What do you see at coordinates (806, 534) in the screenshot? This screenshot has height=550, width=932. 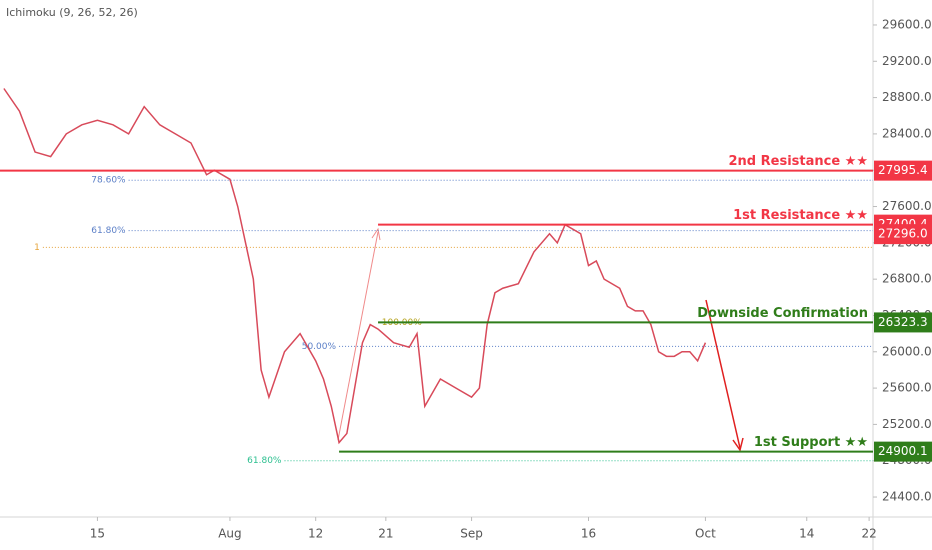 I see `x-tick-label: 14` at bounding box center [806, 534].